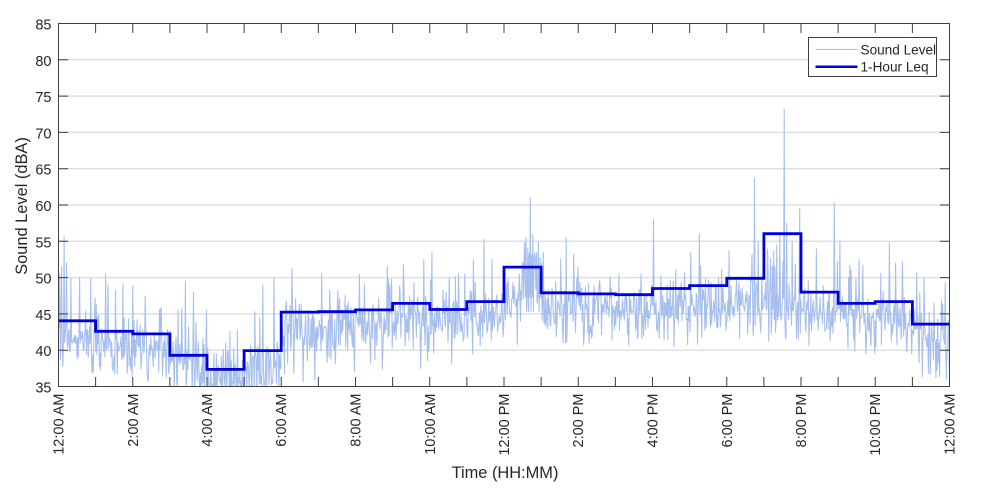 The width and height of the screenshot is (1000, 500). I want to click on svg-text: 70, so click(43, 134).